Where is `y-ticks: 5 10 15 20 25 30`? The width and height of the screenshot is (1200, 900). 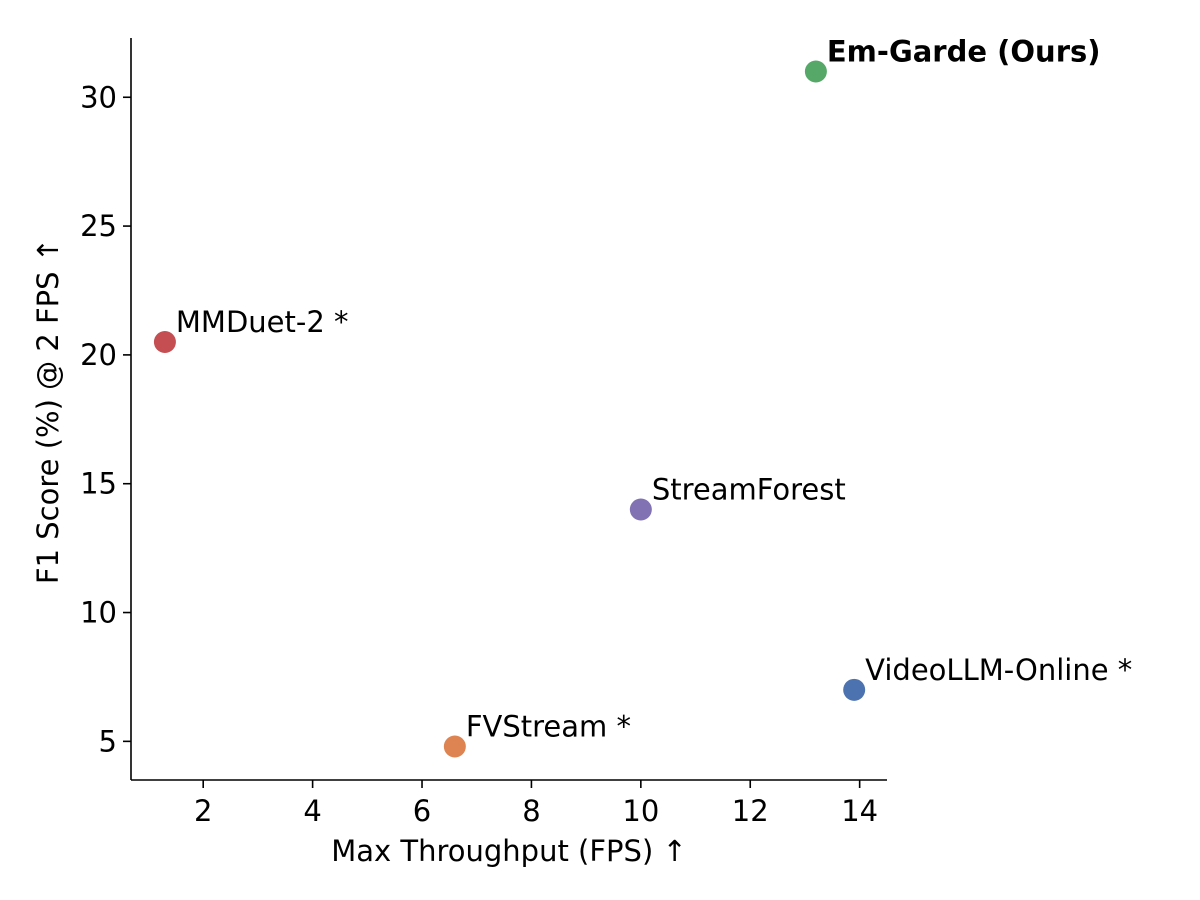
y-ticks: 5 10 15 20 25 30 is located at coordinates (105, 419).